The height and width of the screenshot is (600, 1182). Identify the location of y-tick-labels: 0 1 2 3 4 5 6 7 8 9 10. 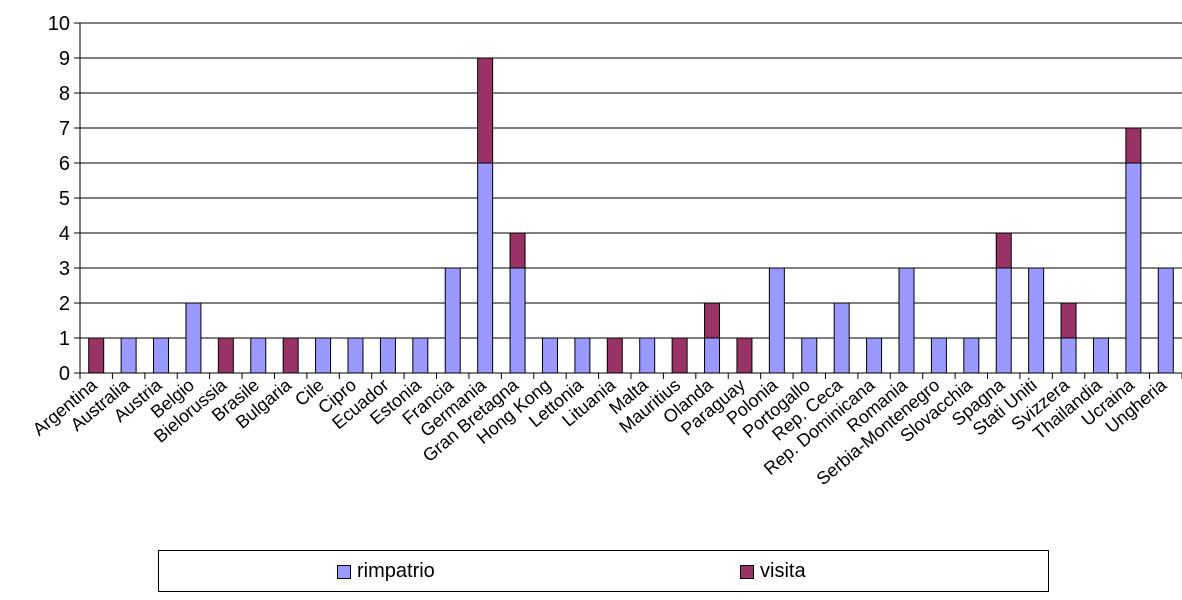
(59, 199).